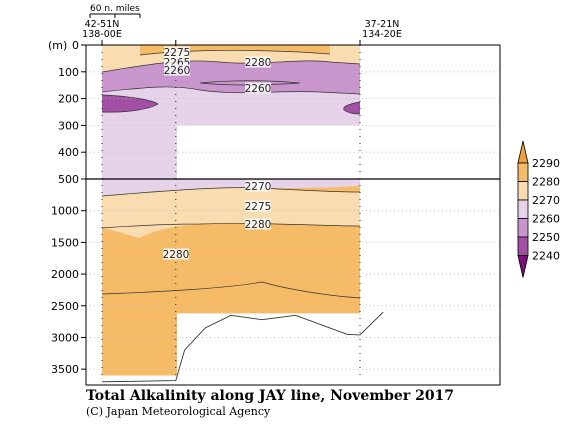 The height and width of the screenshot is (427, 570). I want to click on end-position-label: 134-20E, so click(382, 34).